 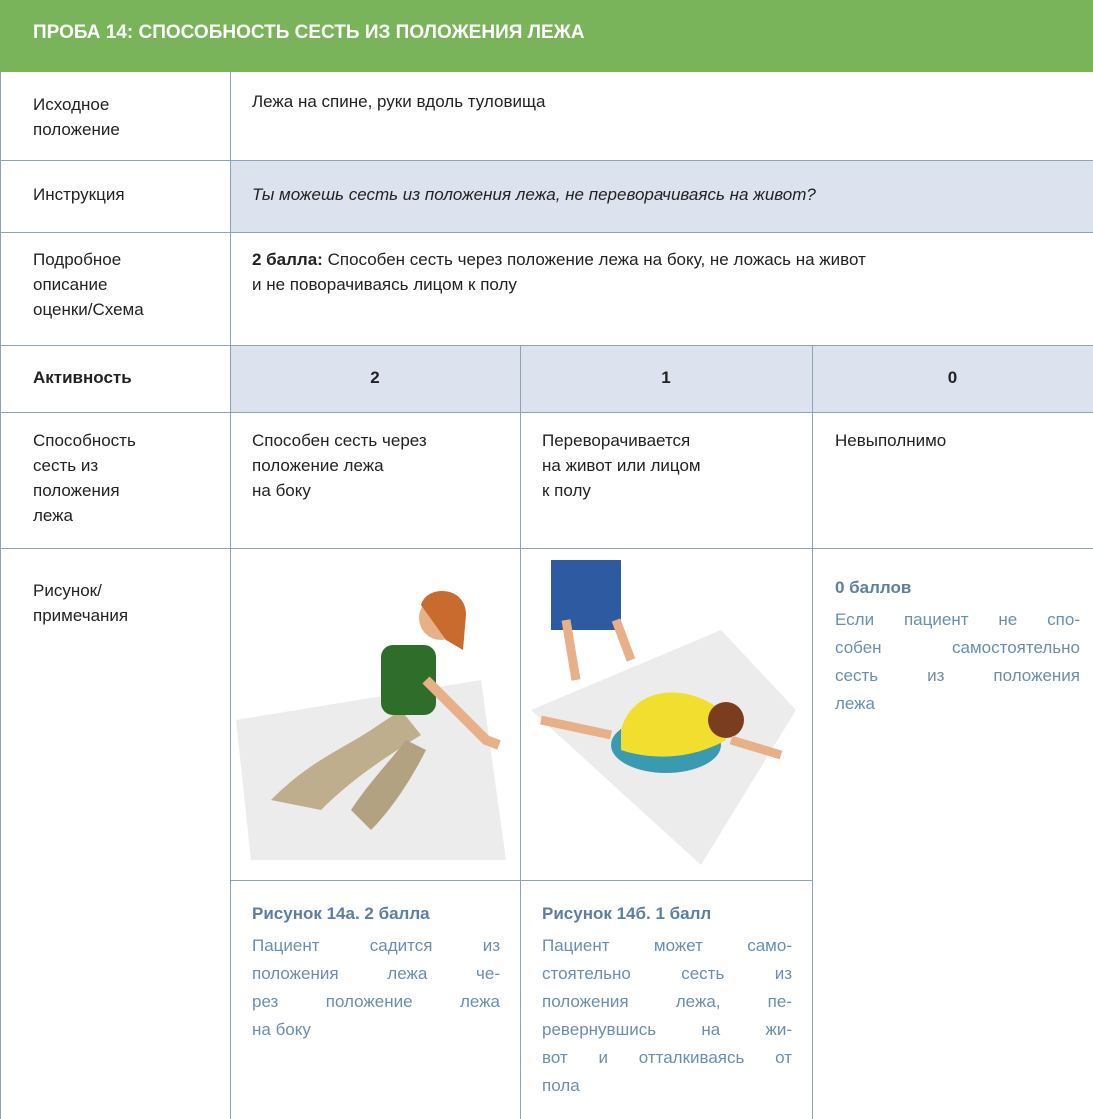 I want to click on row-label: Инструкция, so click(x=79, y=194).